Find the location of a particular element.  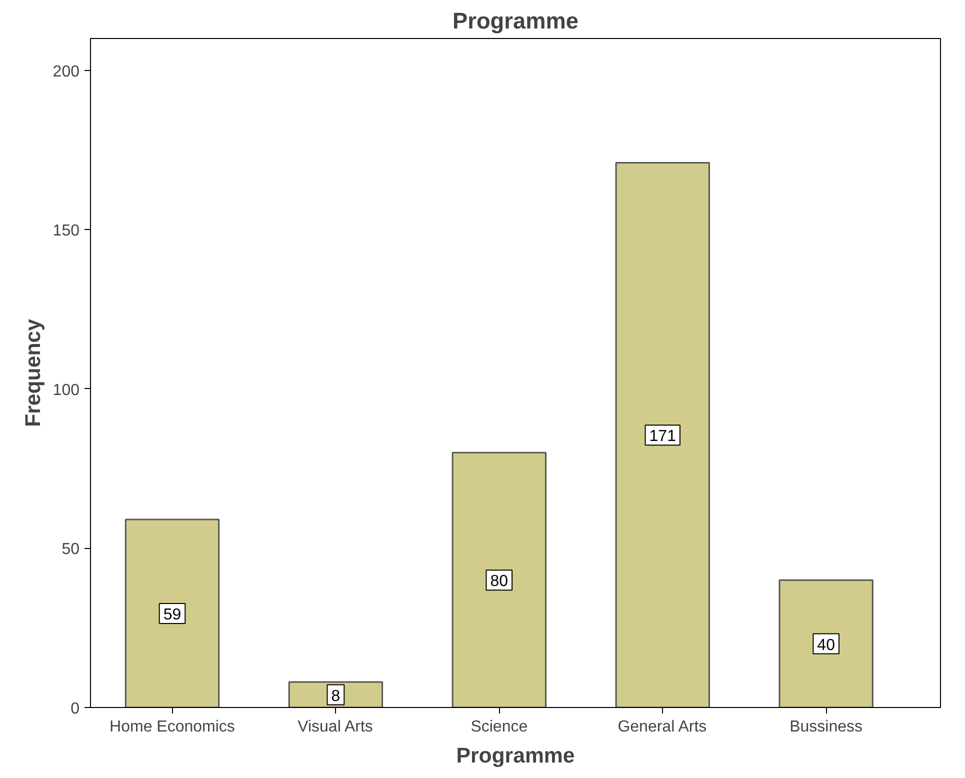

data-label: 40 is located at coordinates (826, 645).